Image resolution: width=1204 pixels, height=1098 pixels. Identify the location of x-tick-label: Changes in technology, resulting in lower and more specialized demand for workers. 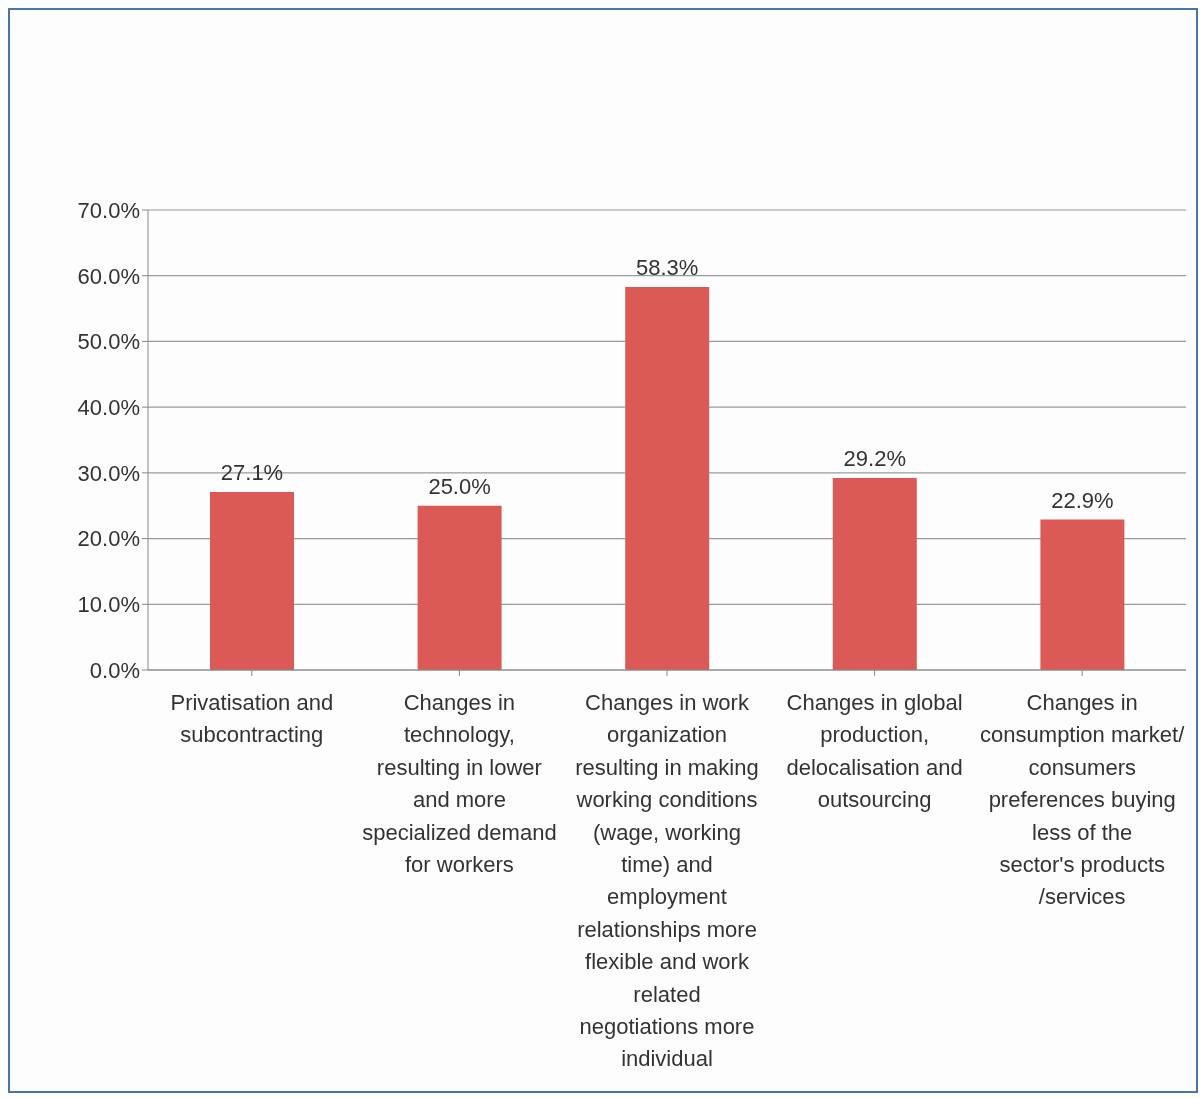
(459, 783).